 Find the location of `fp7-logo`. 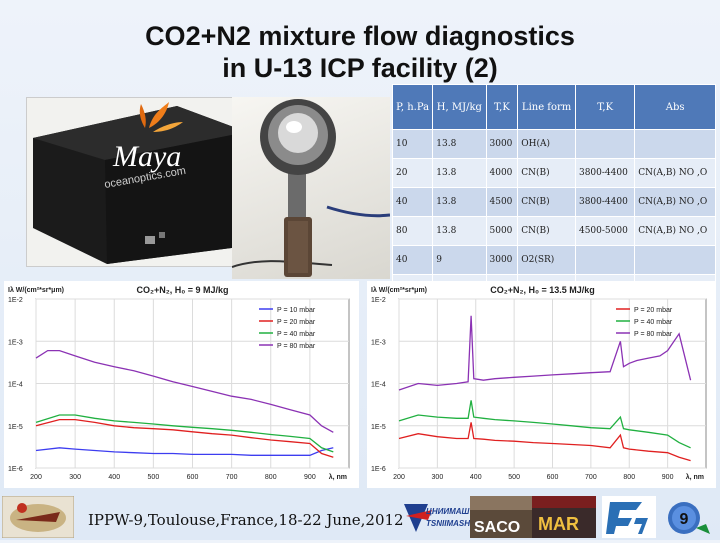

fp7-logo is located at coordinates (629, 517).